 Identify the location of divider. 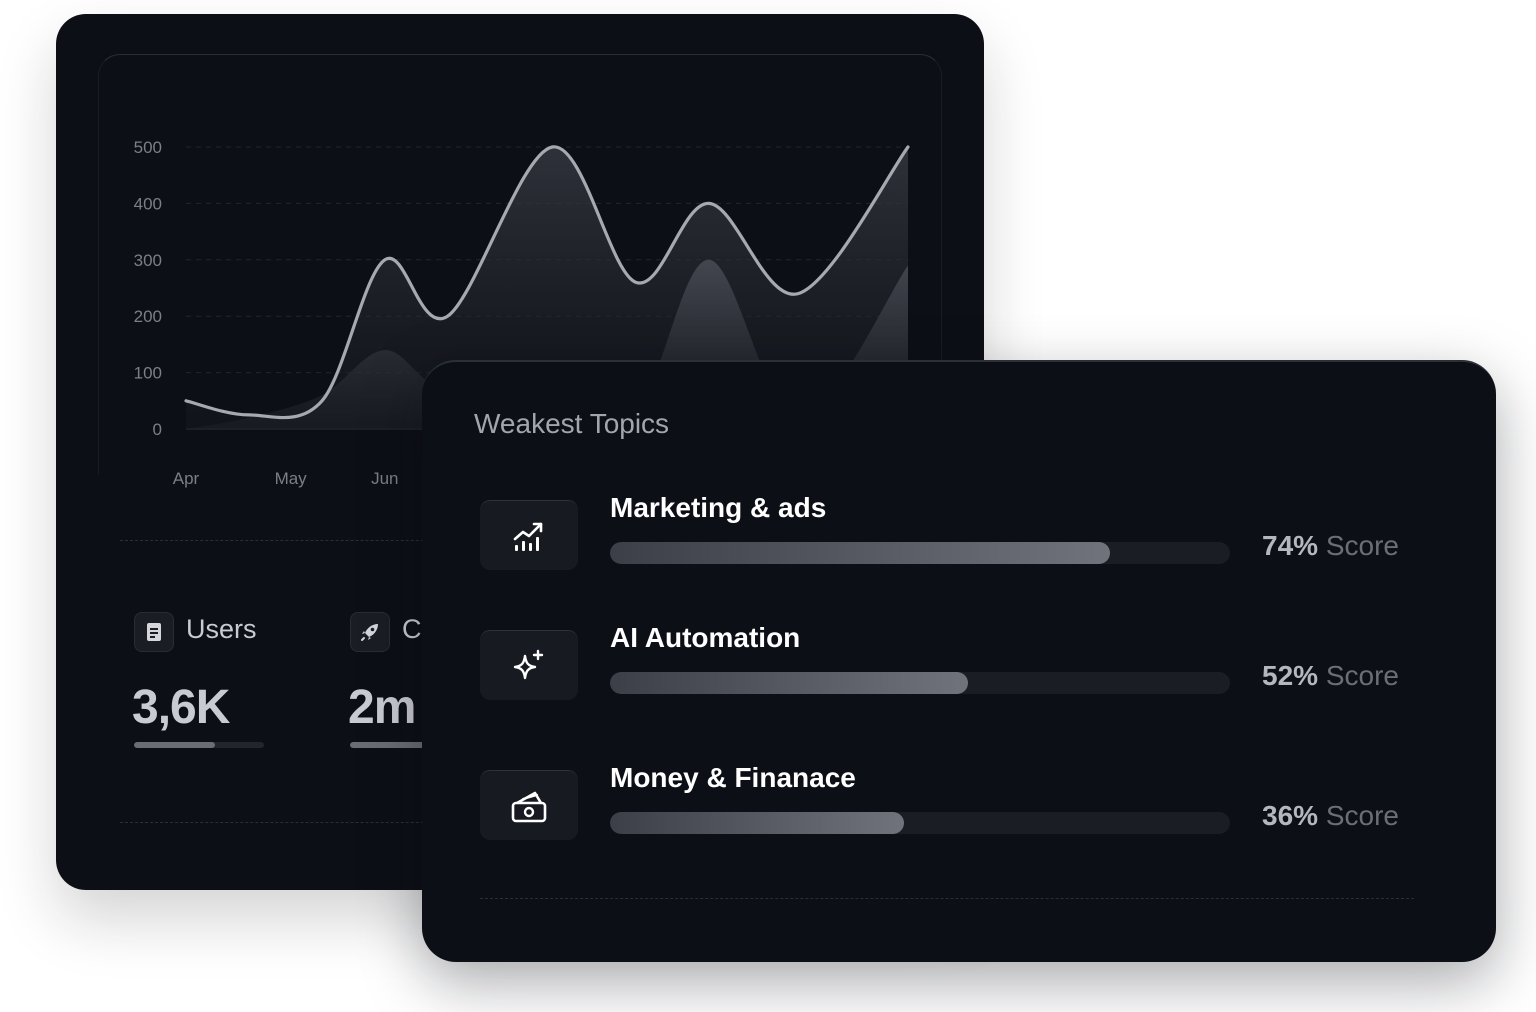
(947, 898).